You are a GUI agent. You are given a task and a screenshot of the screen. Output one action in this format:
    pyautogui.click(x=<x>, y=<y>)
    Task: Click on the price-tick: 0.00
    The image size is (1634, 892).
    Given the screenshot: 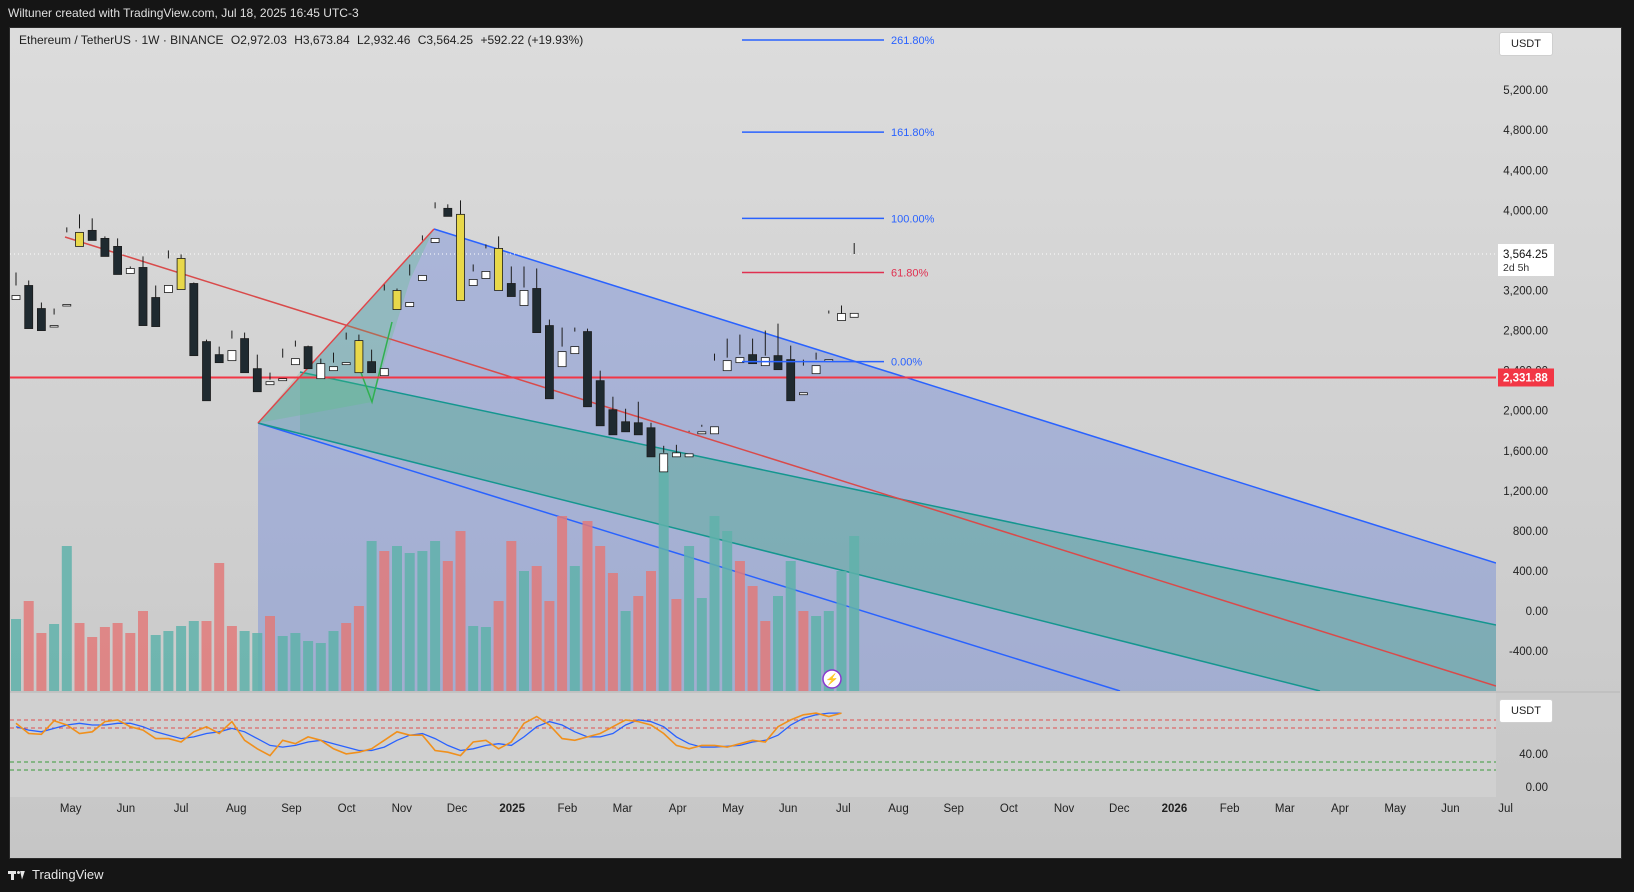 What is the action you would take?
    pyautogui.click(x=1537, y=612)
    